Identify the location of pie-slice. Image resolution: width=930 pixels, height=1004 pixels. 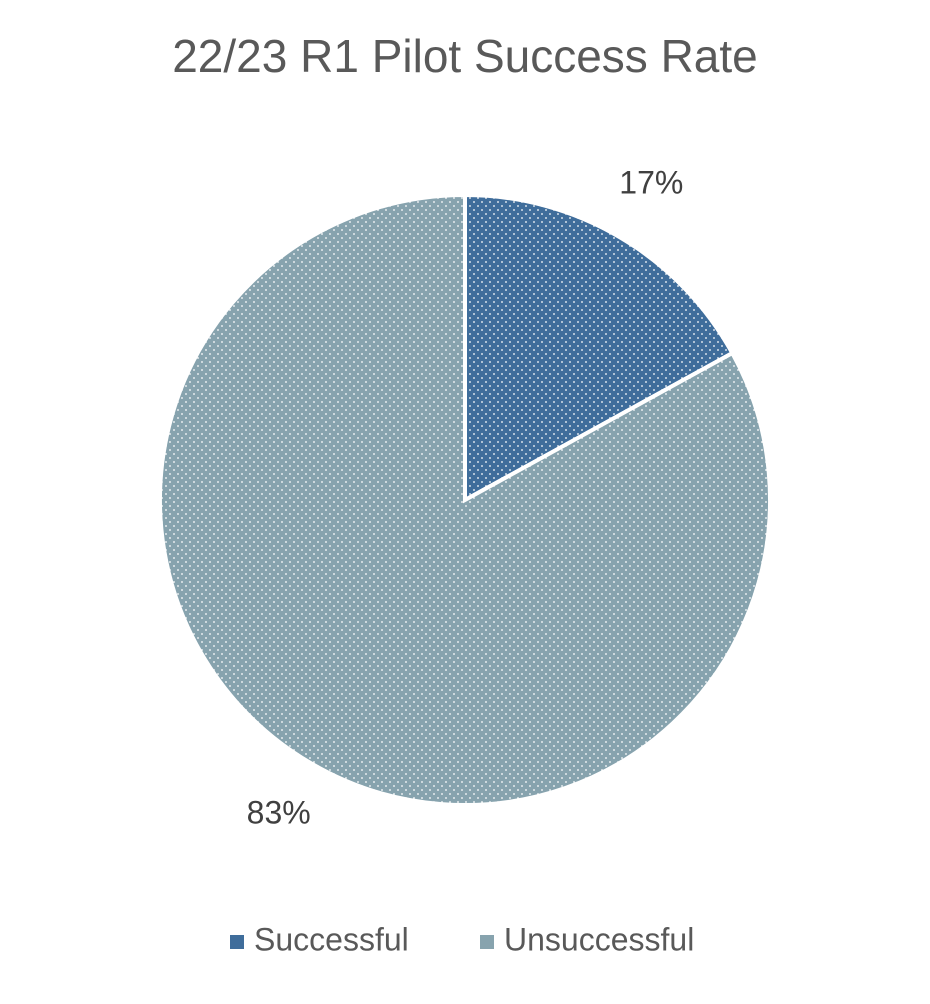
(599, 348).